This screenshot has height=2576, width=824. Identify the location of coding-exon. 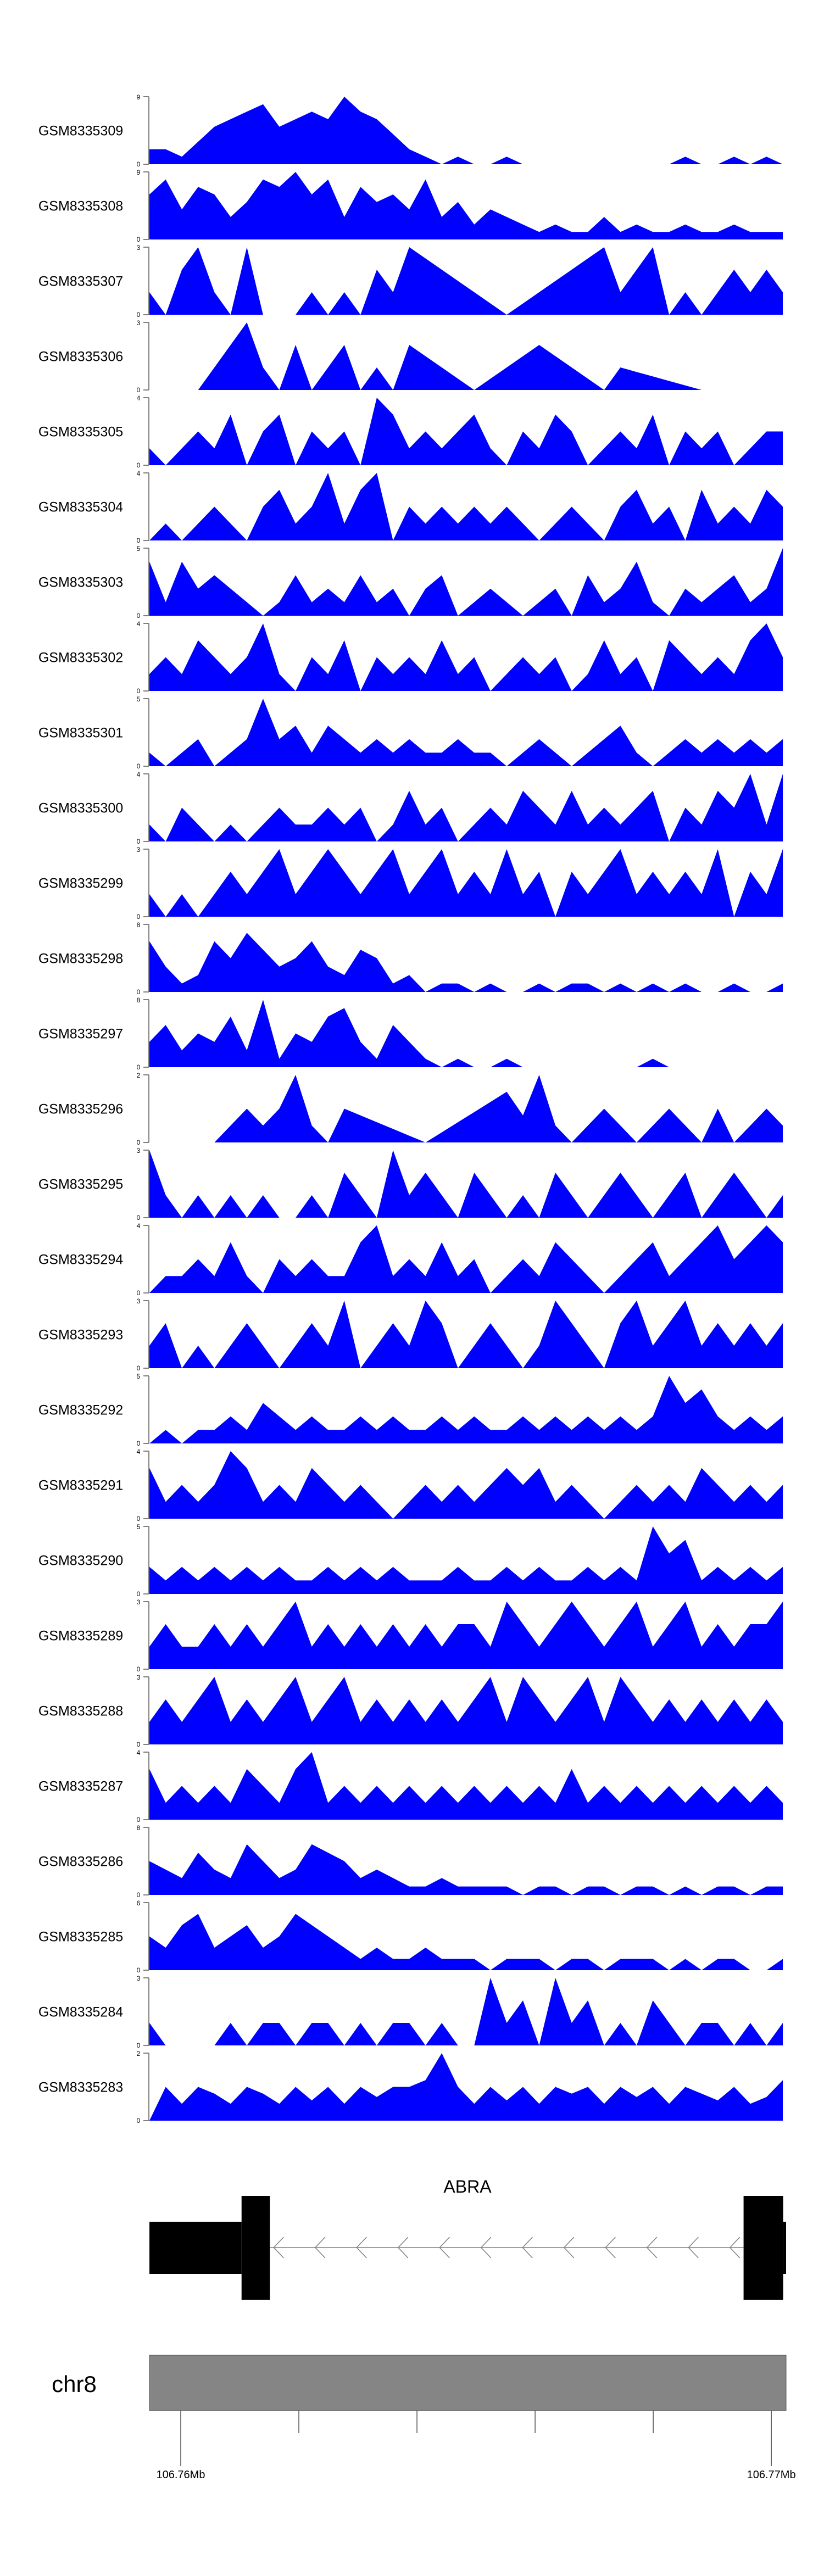
(763, 2248).